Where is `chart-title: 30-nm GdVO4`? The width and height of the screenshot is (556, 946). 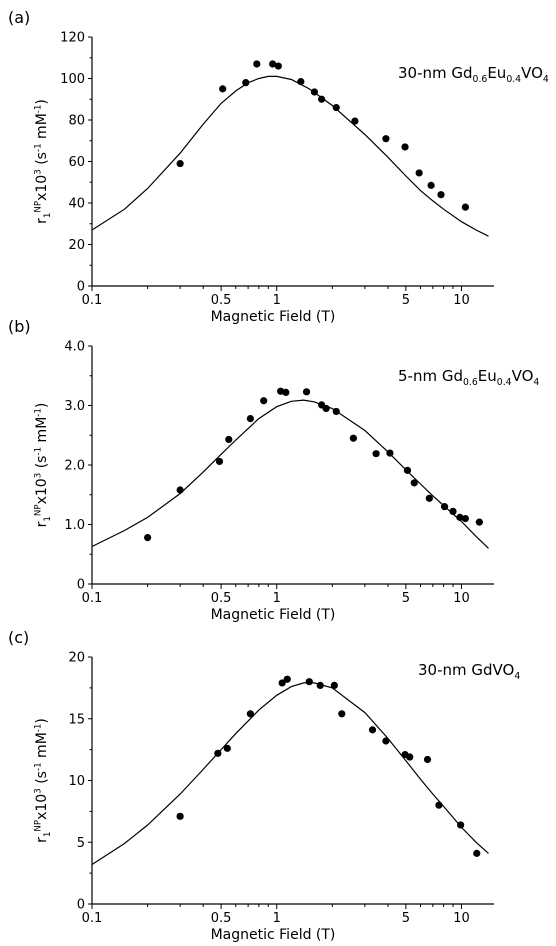 chart-title: 30-nm GdVO4 is located at coordinates (469, 671).